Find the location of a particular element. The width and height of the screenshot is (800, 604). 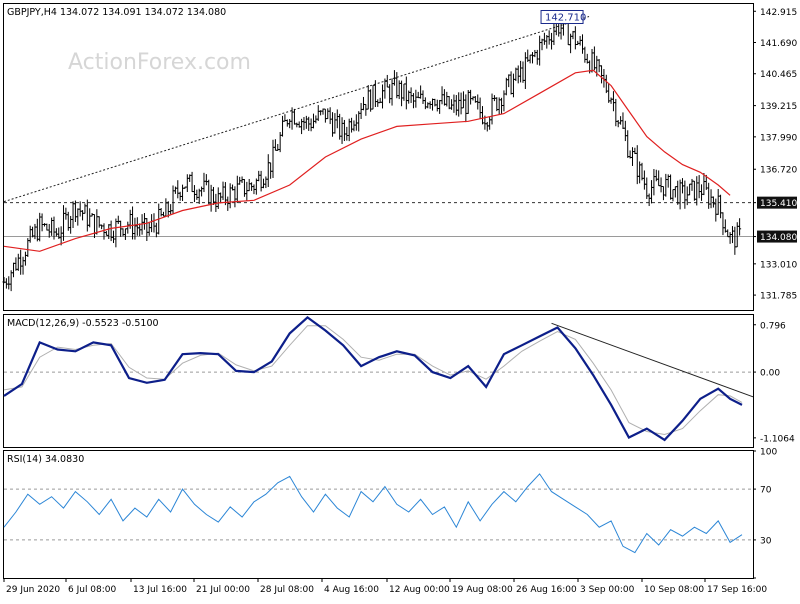

price-tags: 142.710 135.410 134.080 is located at coordinates (668, 126).